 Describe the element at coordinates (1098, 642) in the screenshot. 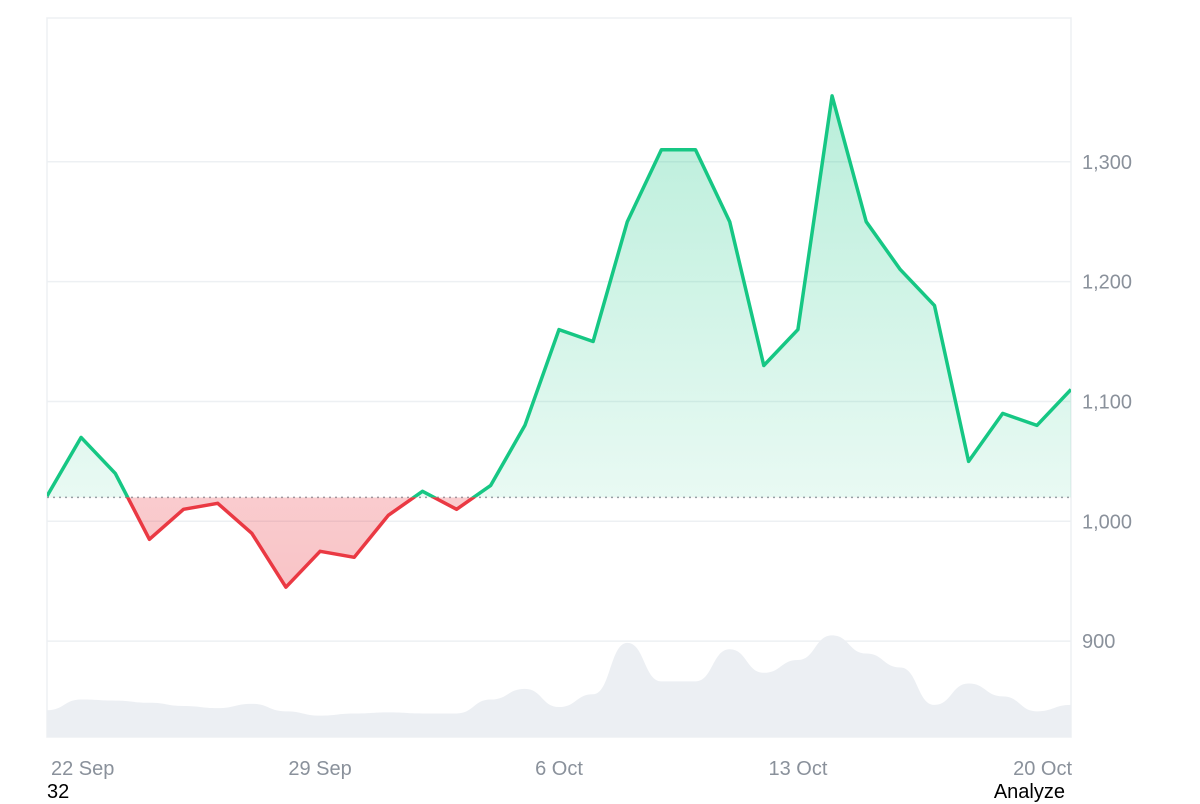

I see `y-tick-label: 900` at that location.